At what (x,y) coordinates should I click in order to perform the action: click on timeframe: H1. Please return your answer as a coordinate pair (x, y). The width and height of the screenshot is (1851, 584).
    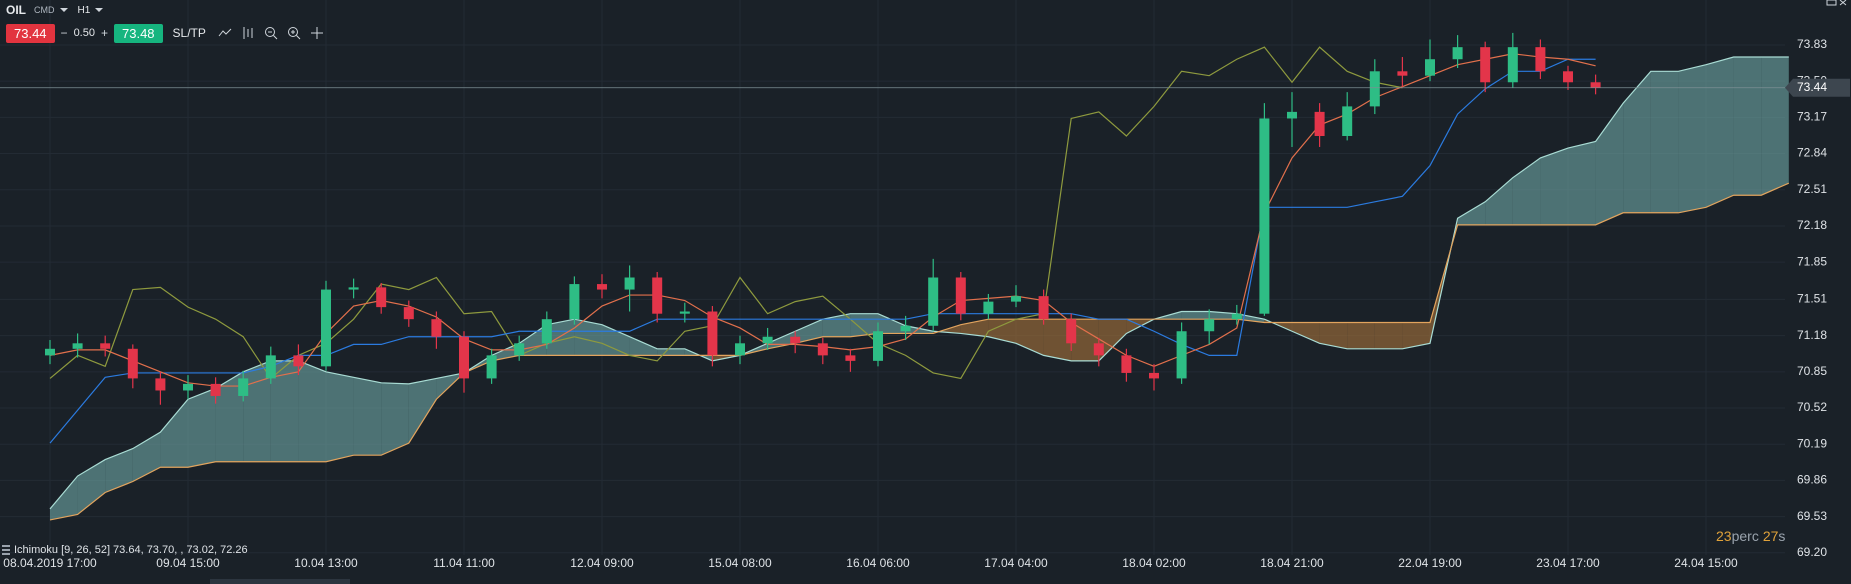
    Looking at the image, I should click on (84, 10).